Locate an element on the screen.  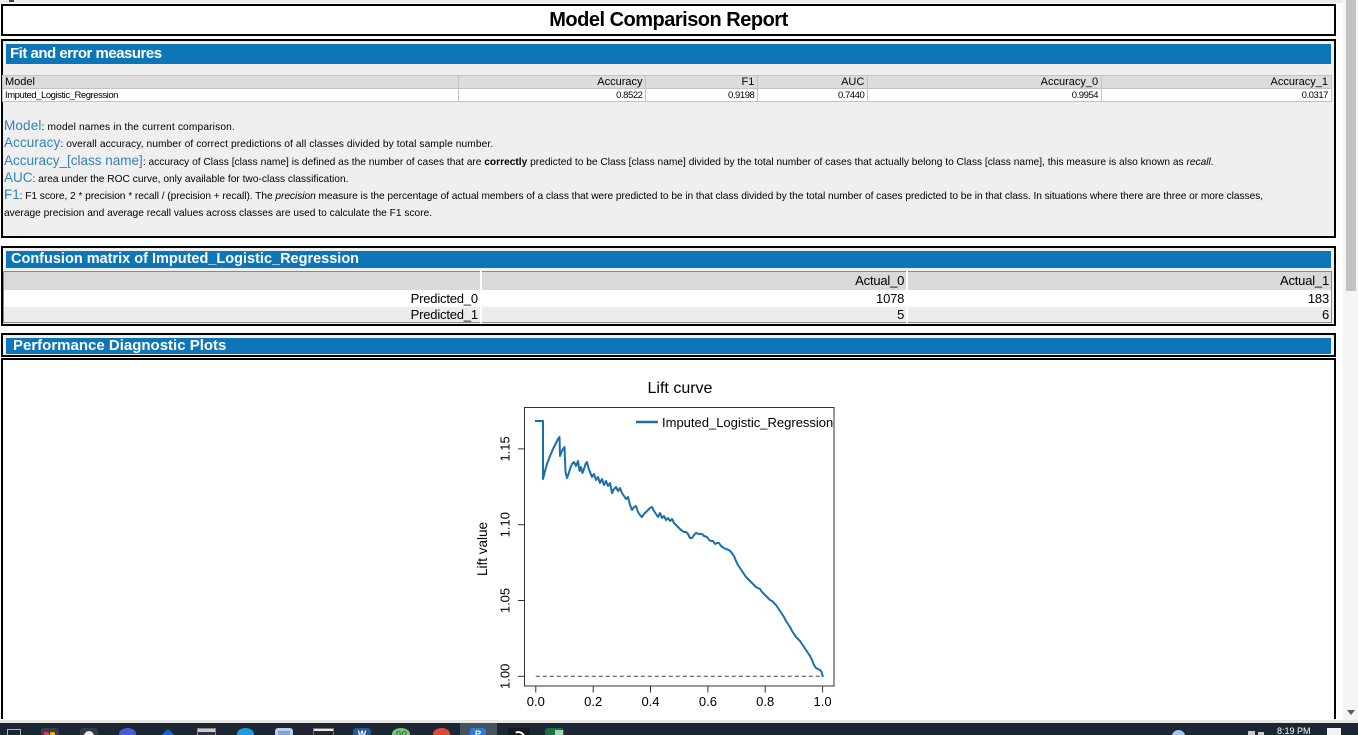
svg-text: 1.05 is located at coordinates (505, 600).